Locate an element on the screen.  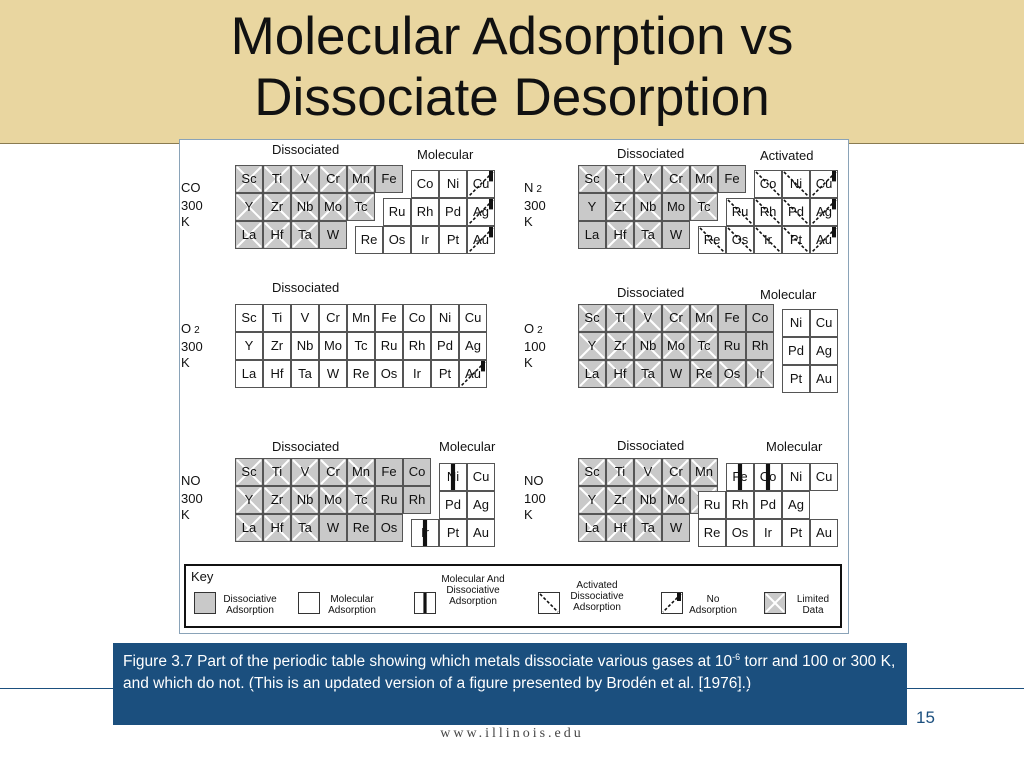
element-symbol: Ti is located at coordinates (277, 317).